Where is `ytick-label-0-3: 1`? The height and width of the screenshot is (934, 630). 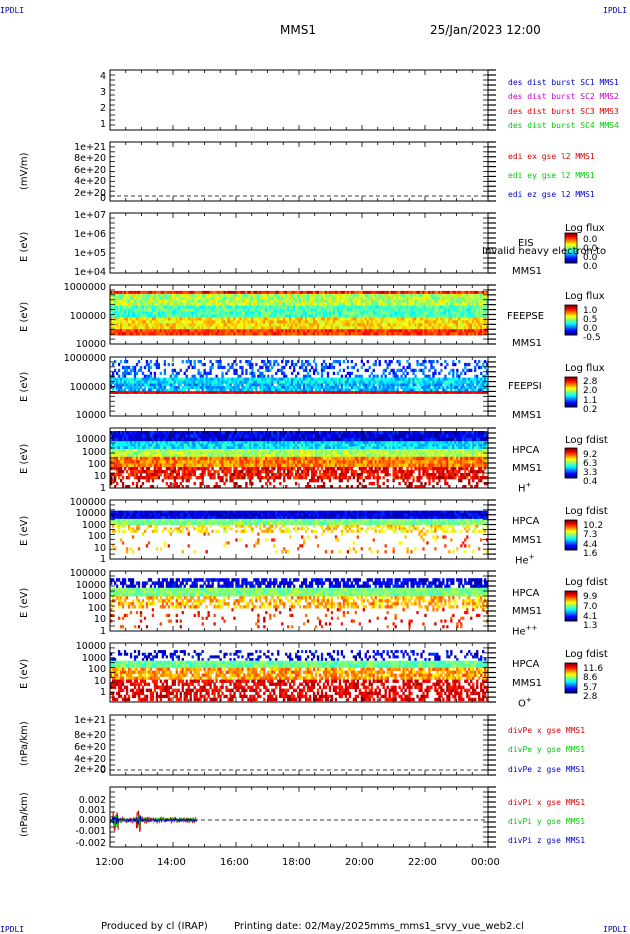
ytick-label-0-3: 1 is located at coordinates (103, 124).